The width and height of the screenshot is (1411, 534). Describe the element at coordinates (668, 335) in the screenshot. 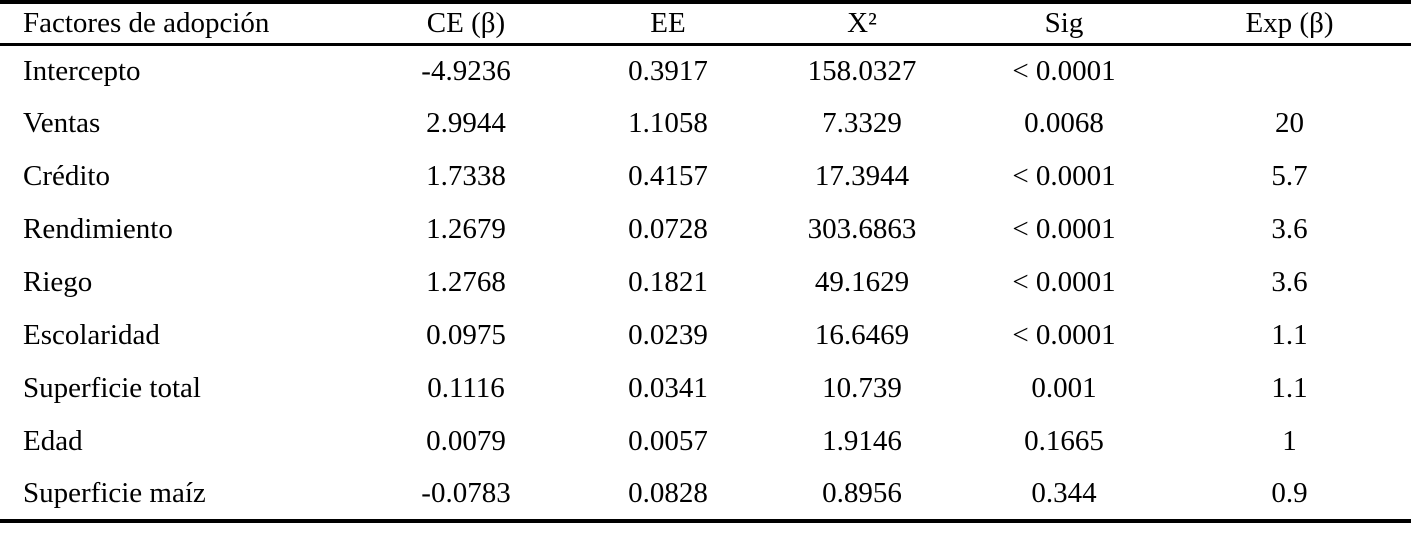

I see `cell-ee: 0.0239` at that location.